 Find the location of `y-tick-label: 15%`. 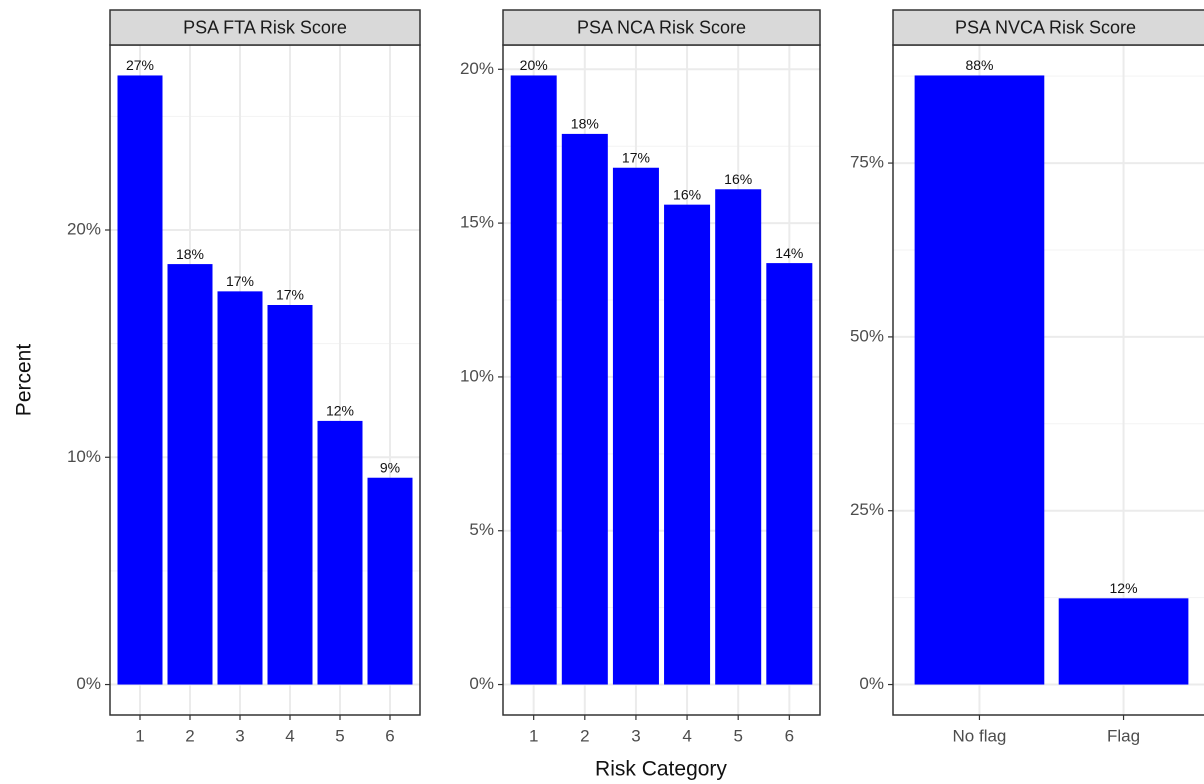

y-tick-label: 15% is located at coordinates (477, 222).